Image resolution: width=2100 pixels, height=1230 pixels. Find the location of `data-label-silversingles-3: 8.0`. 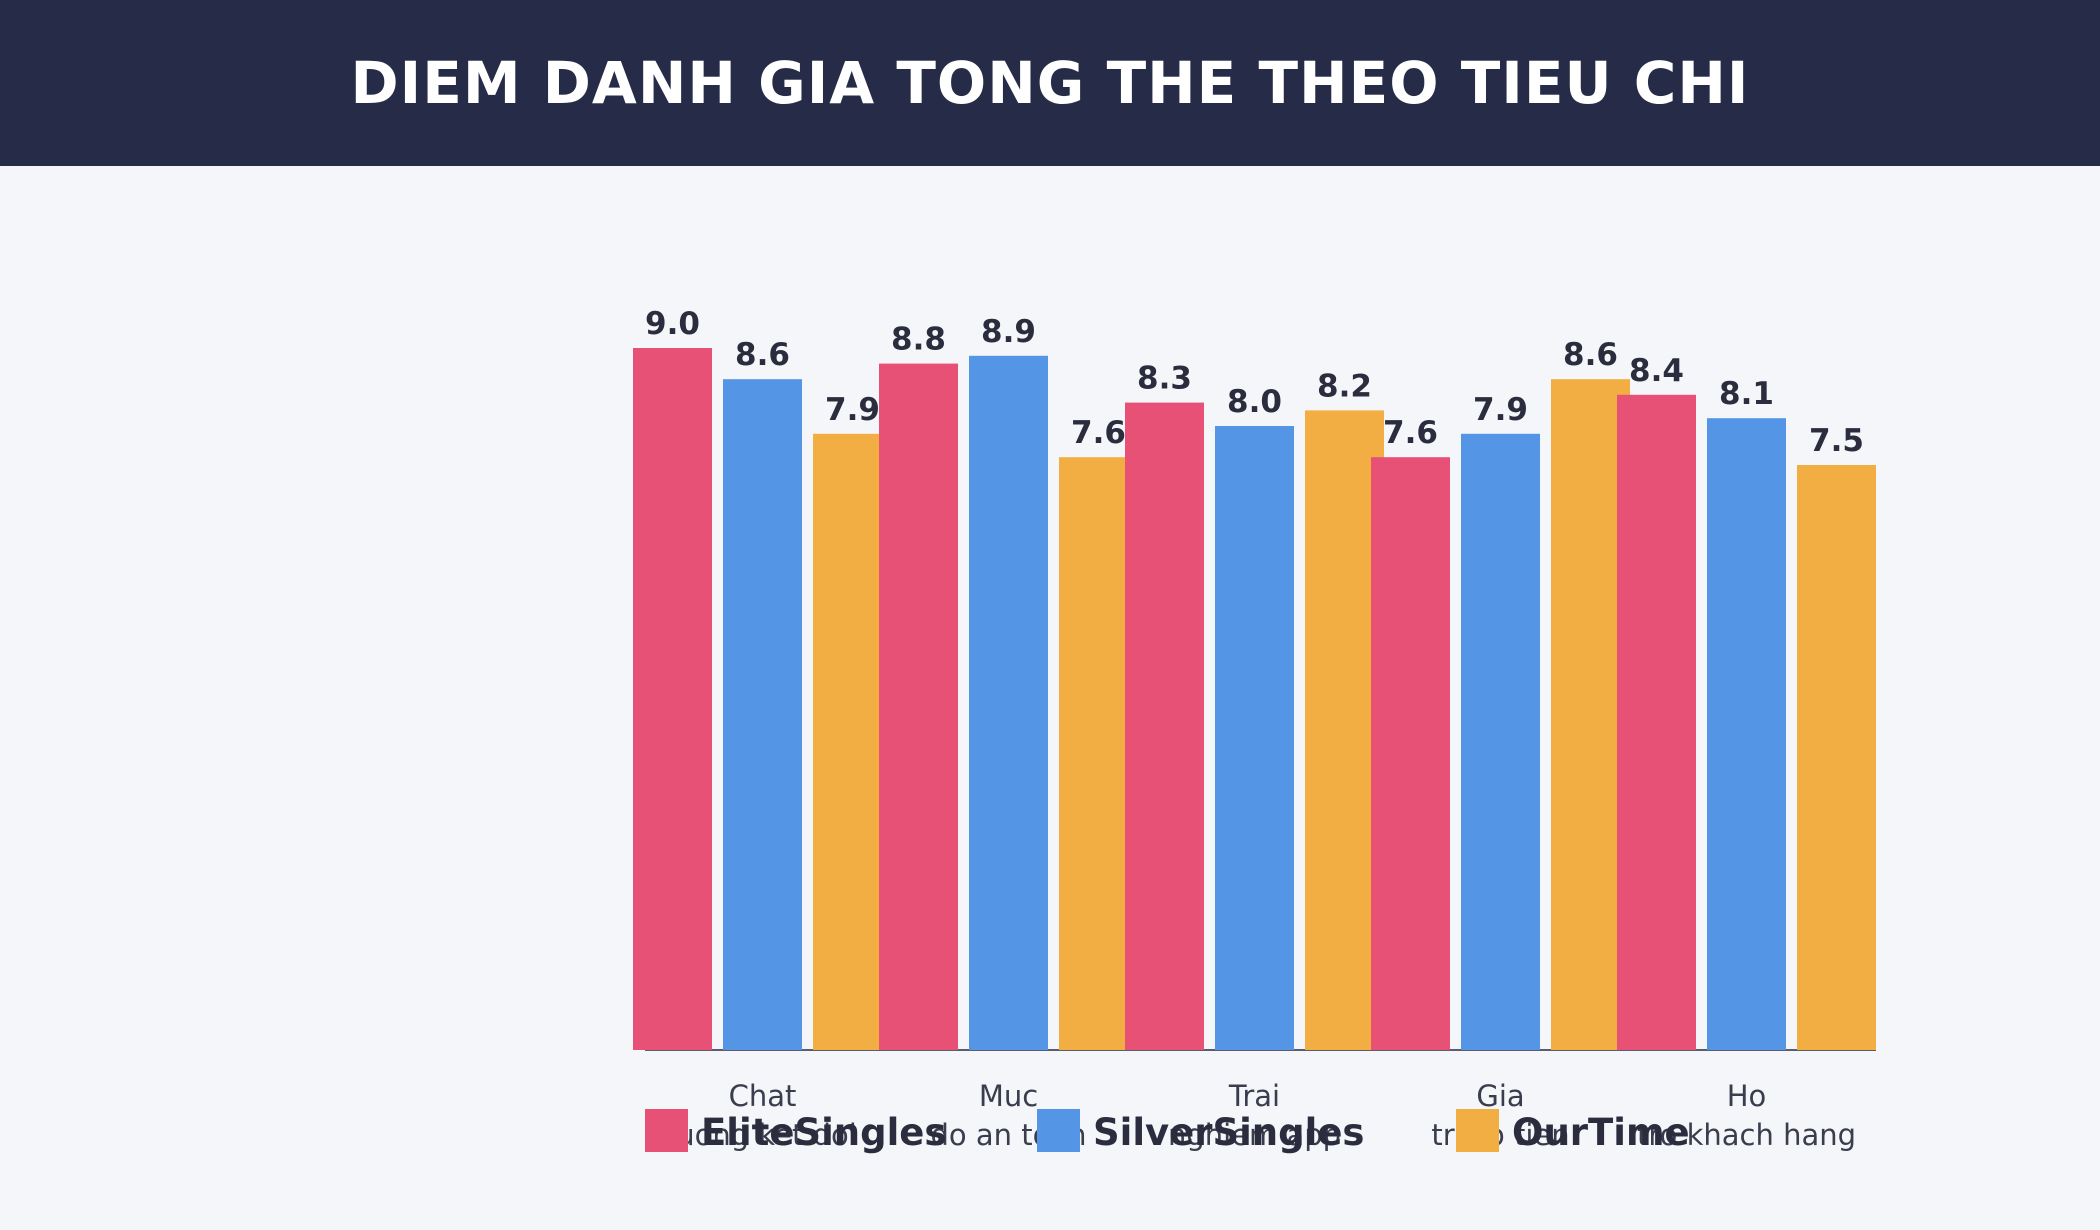

data-label-silversingles-3: 8.0 is located at coordinates (1254, 402).